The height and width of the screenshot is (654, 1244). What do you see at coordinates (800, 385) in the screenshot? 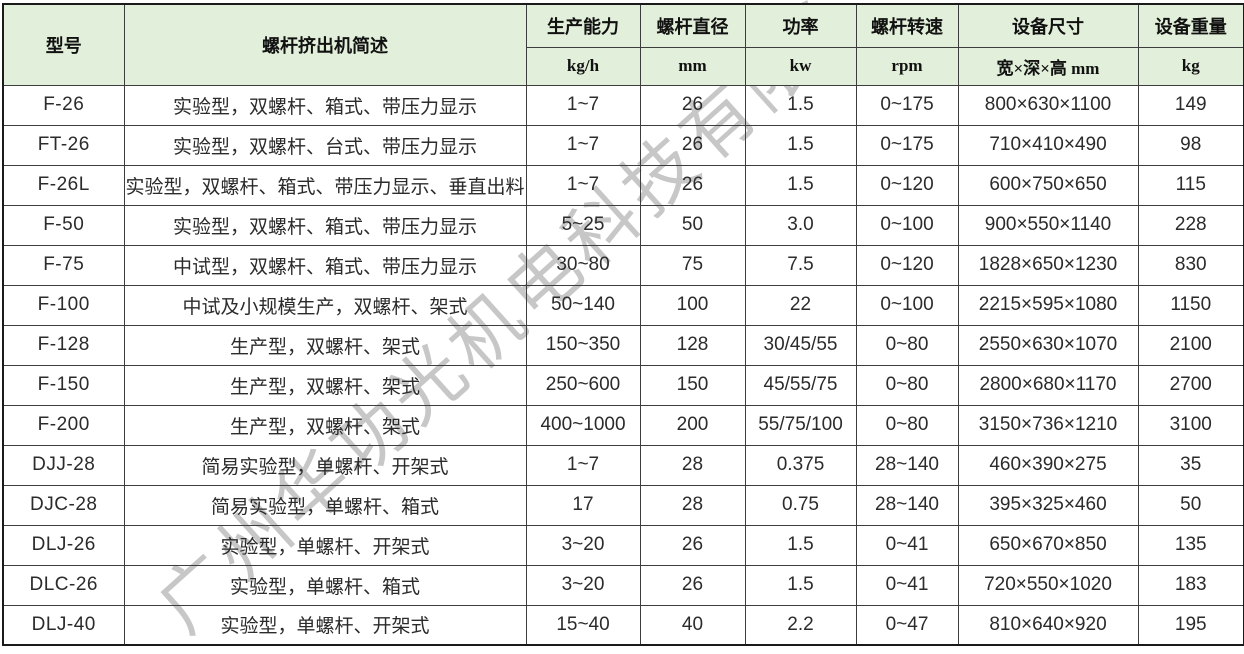
I see `cell-power: 45/55/75` at bounding box center [800, 385].